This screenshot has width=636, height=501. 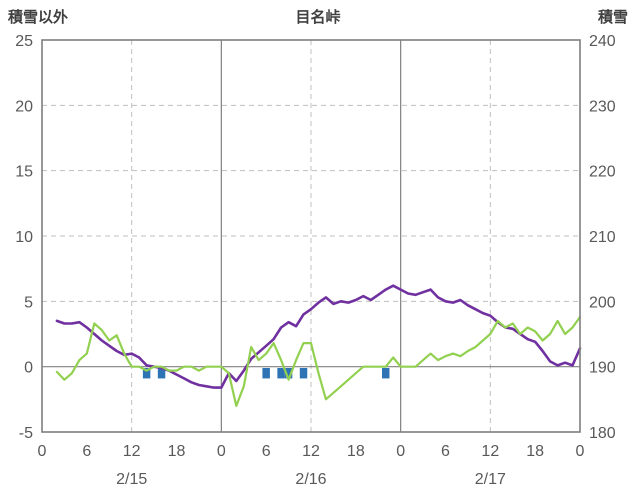 I want to click on right-axis-tick-label: 230, so click(x=602, y=106).